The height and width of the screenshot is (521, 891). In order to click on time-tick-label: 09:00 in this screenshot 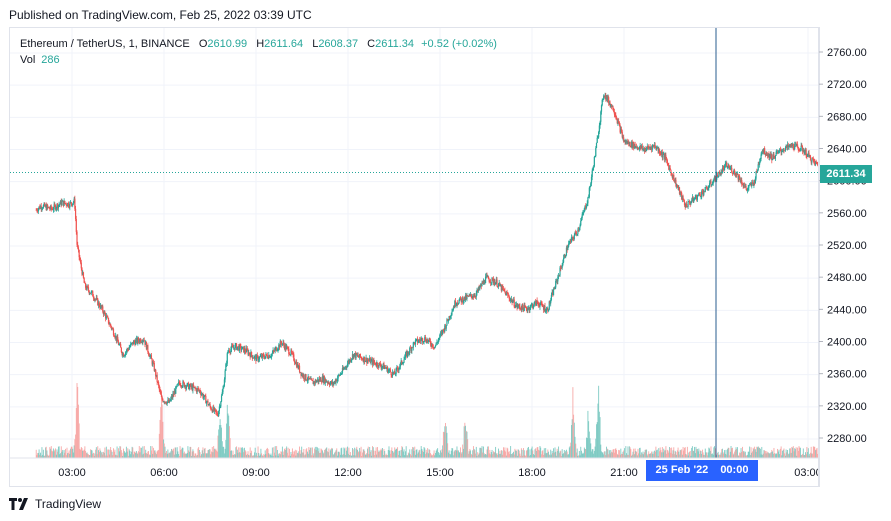, I will do `click(256, 473)`.